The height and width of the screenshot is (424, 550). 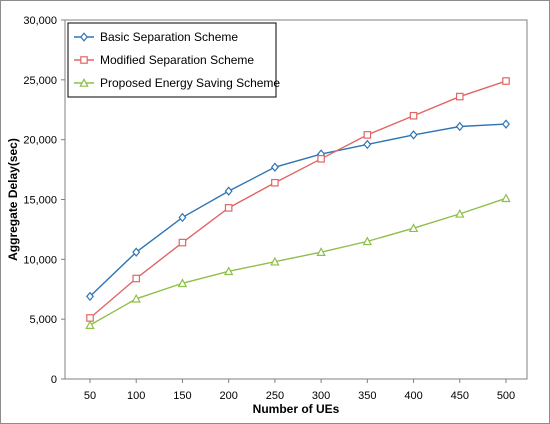 What do you see at coordinates (169, 37) in the screenshot?
I see `legend-label: Basic Separation Scheme` at bounding box center [169, 37].